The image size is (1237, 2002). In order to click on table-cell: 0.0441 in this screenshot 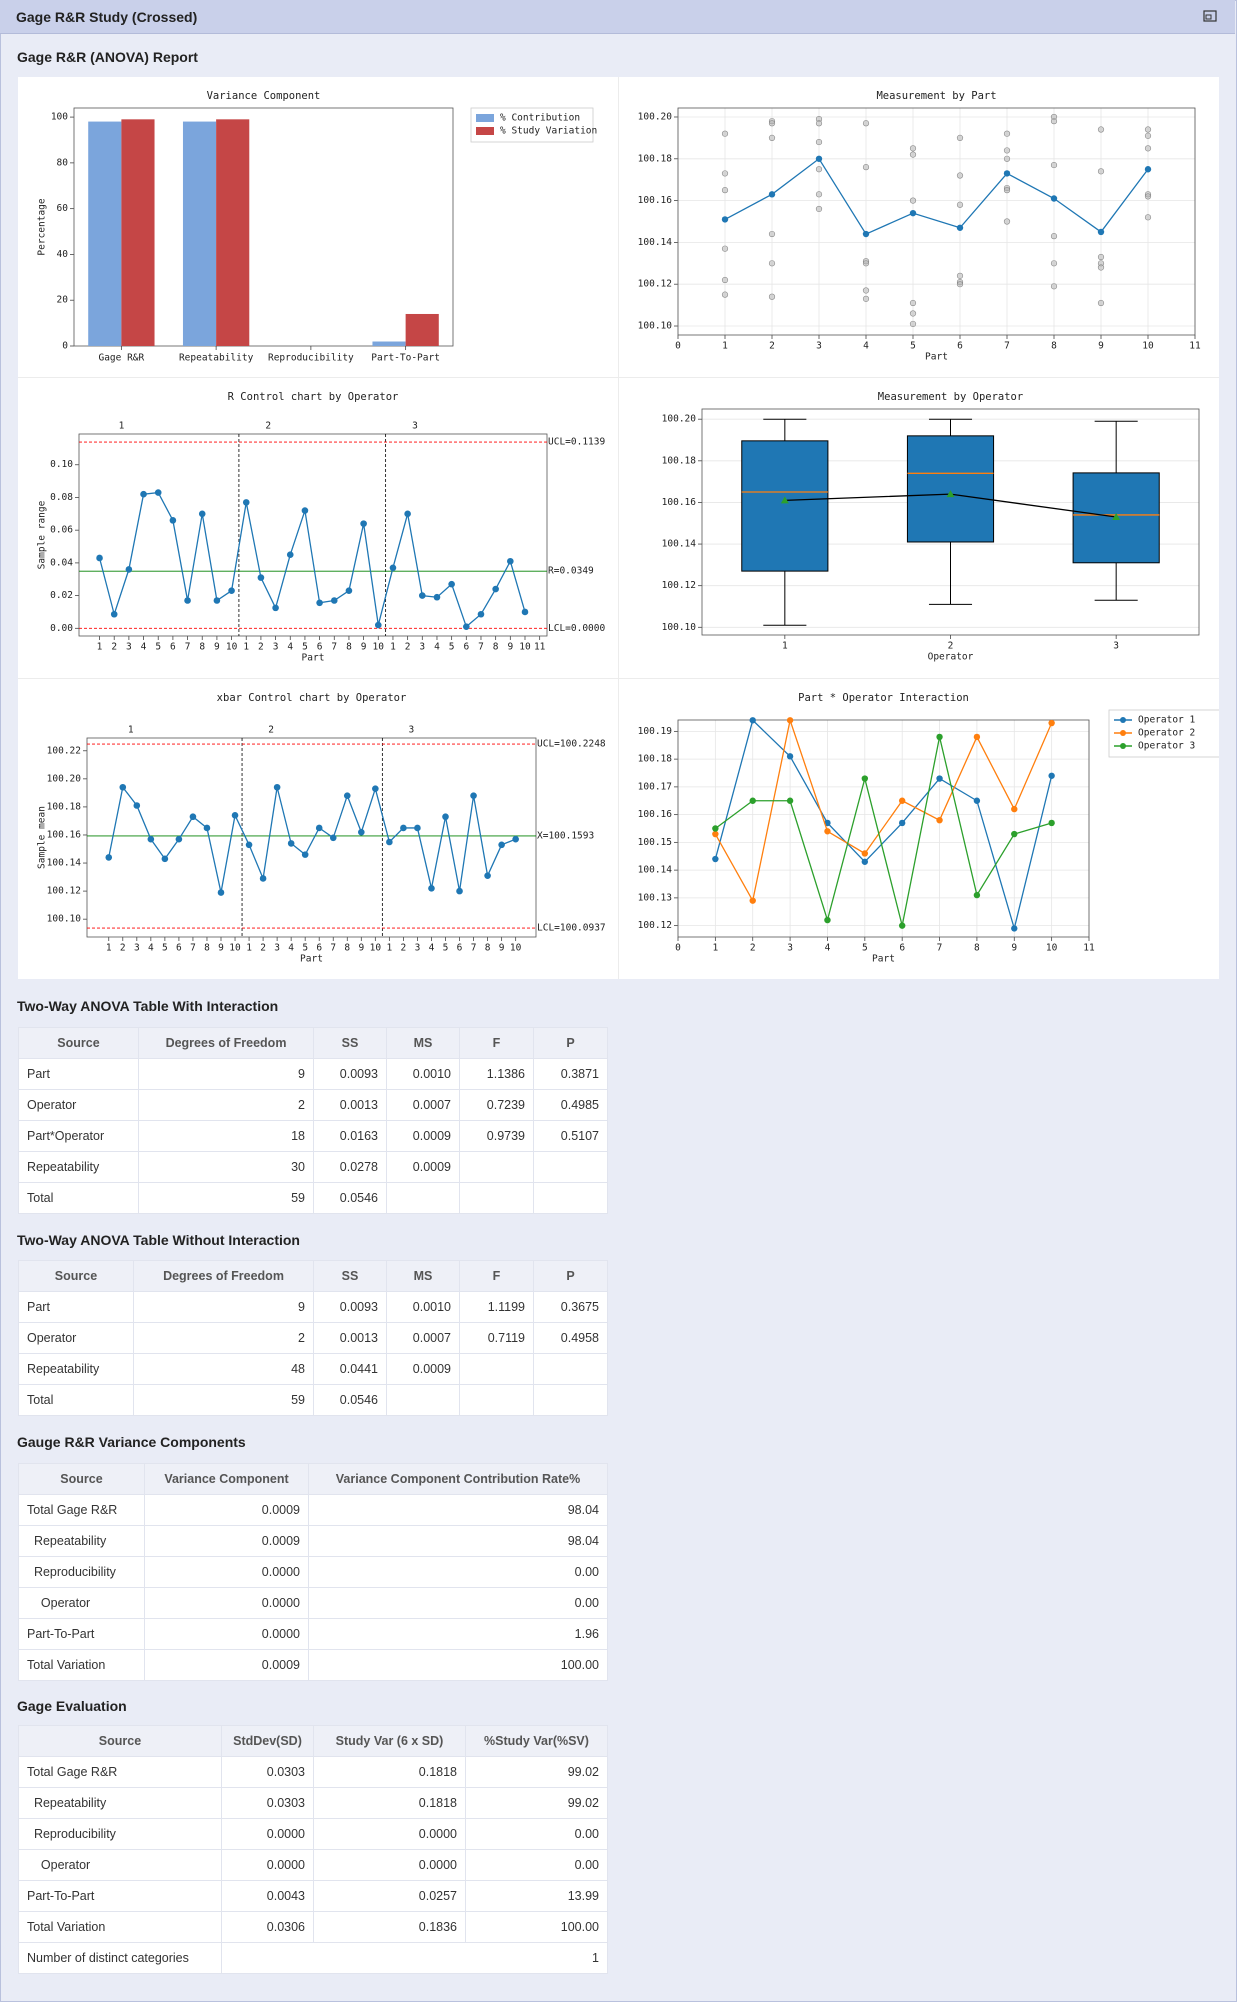, I will do `click(350, 1369)`.